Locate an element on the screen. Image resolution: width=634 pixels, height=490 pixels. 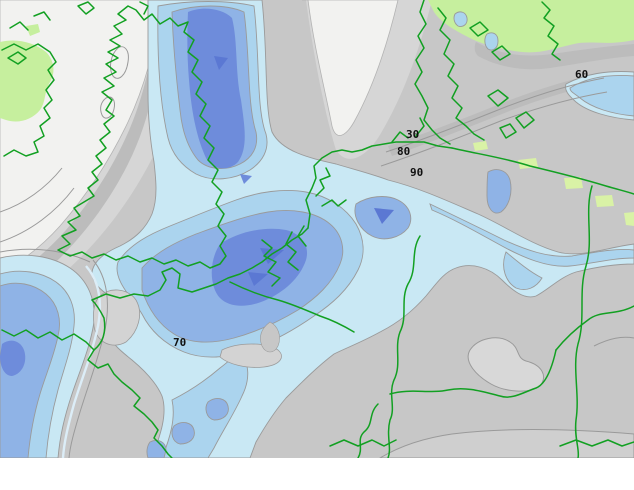
border-oder is located at coordinates (583, 321).